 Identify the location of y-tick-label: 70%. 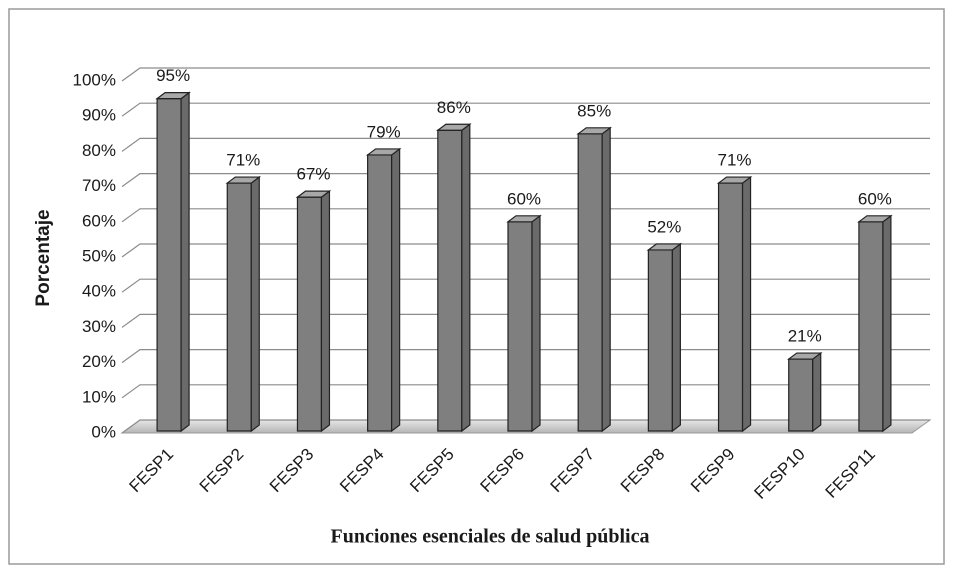
(99, 185).